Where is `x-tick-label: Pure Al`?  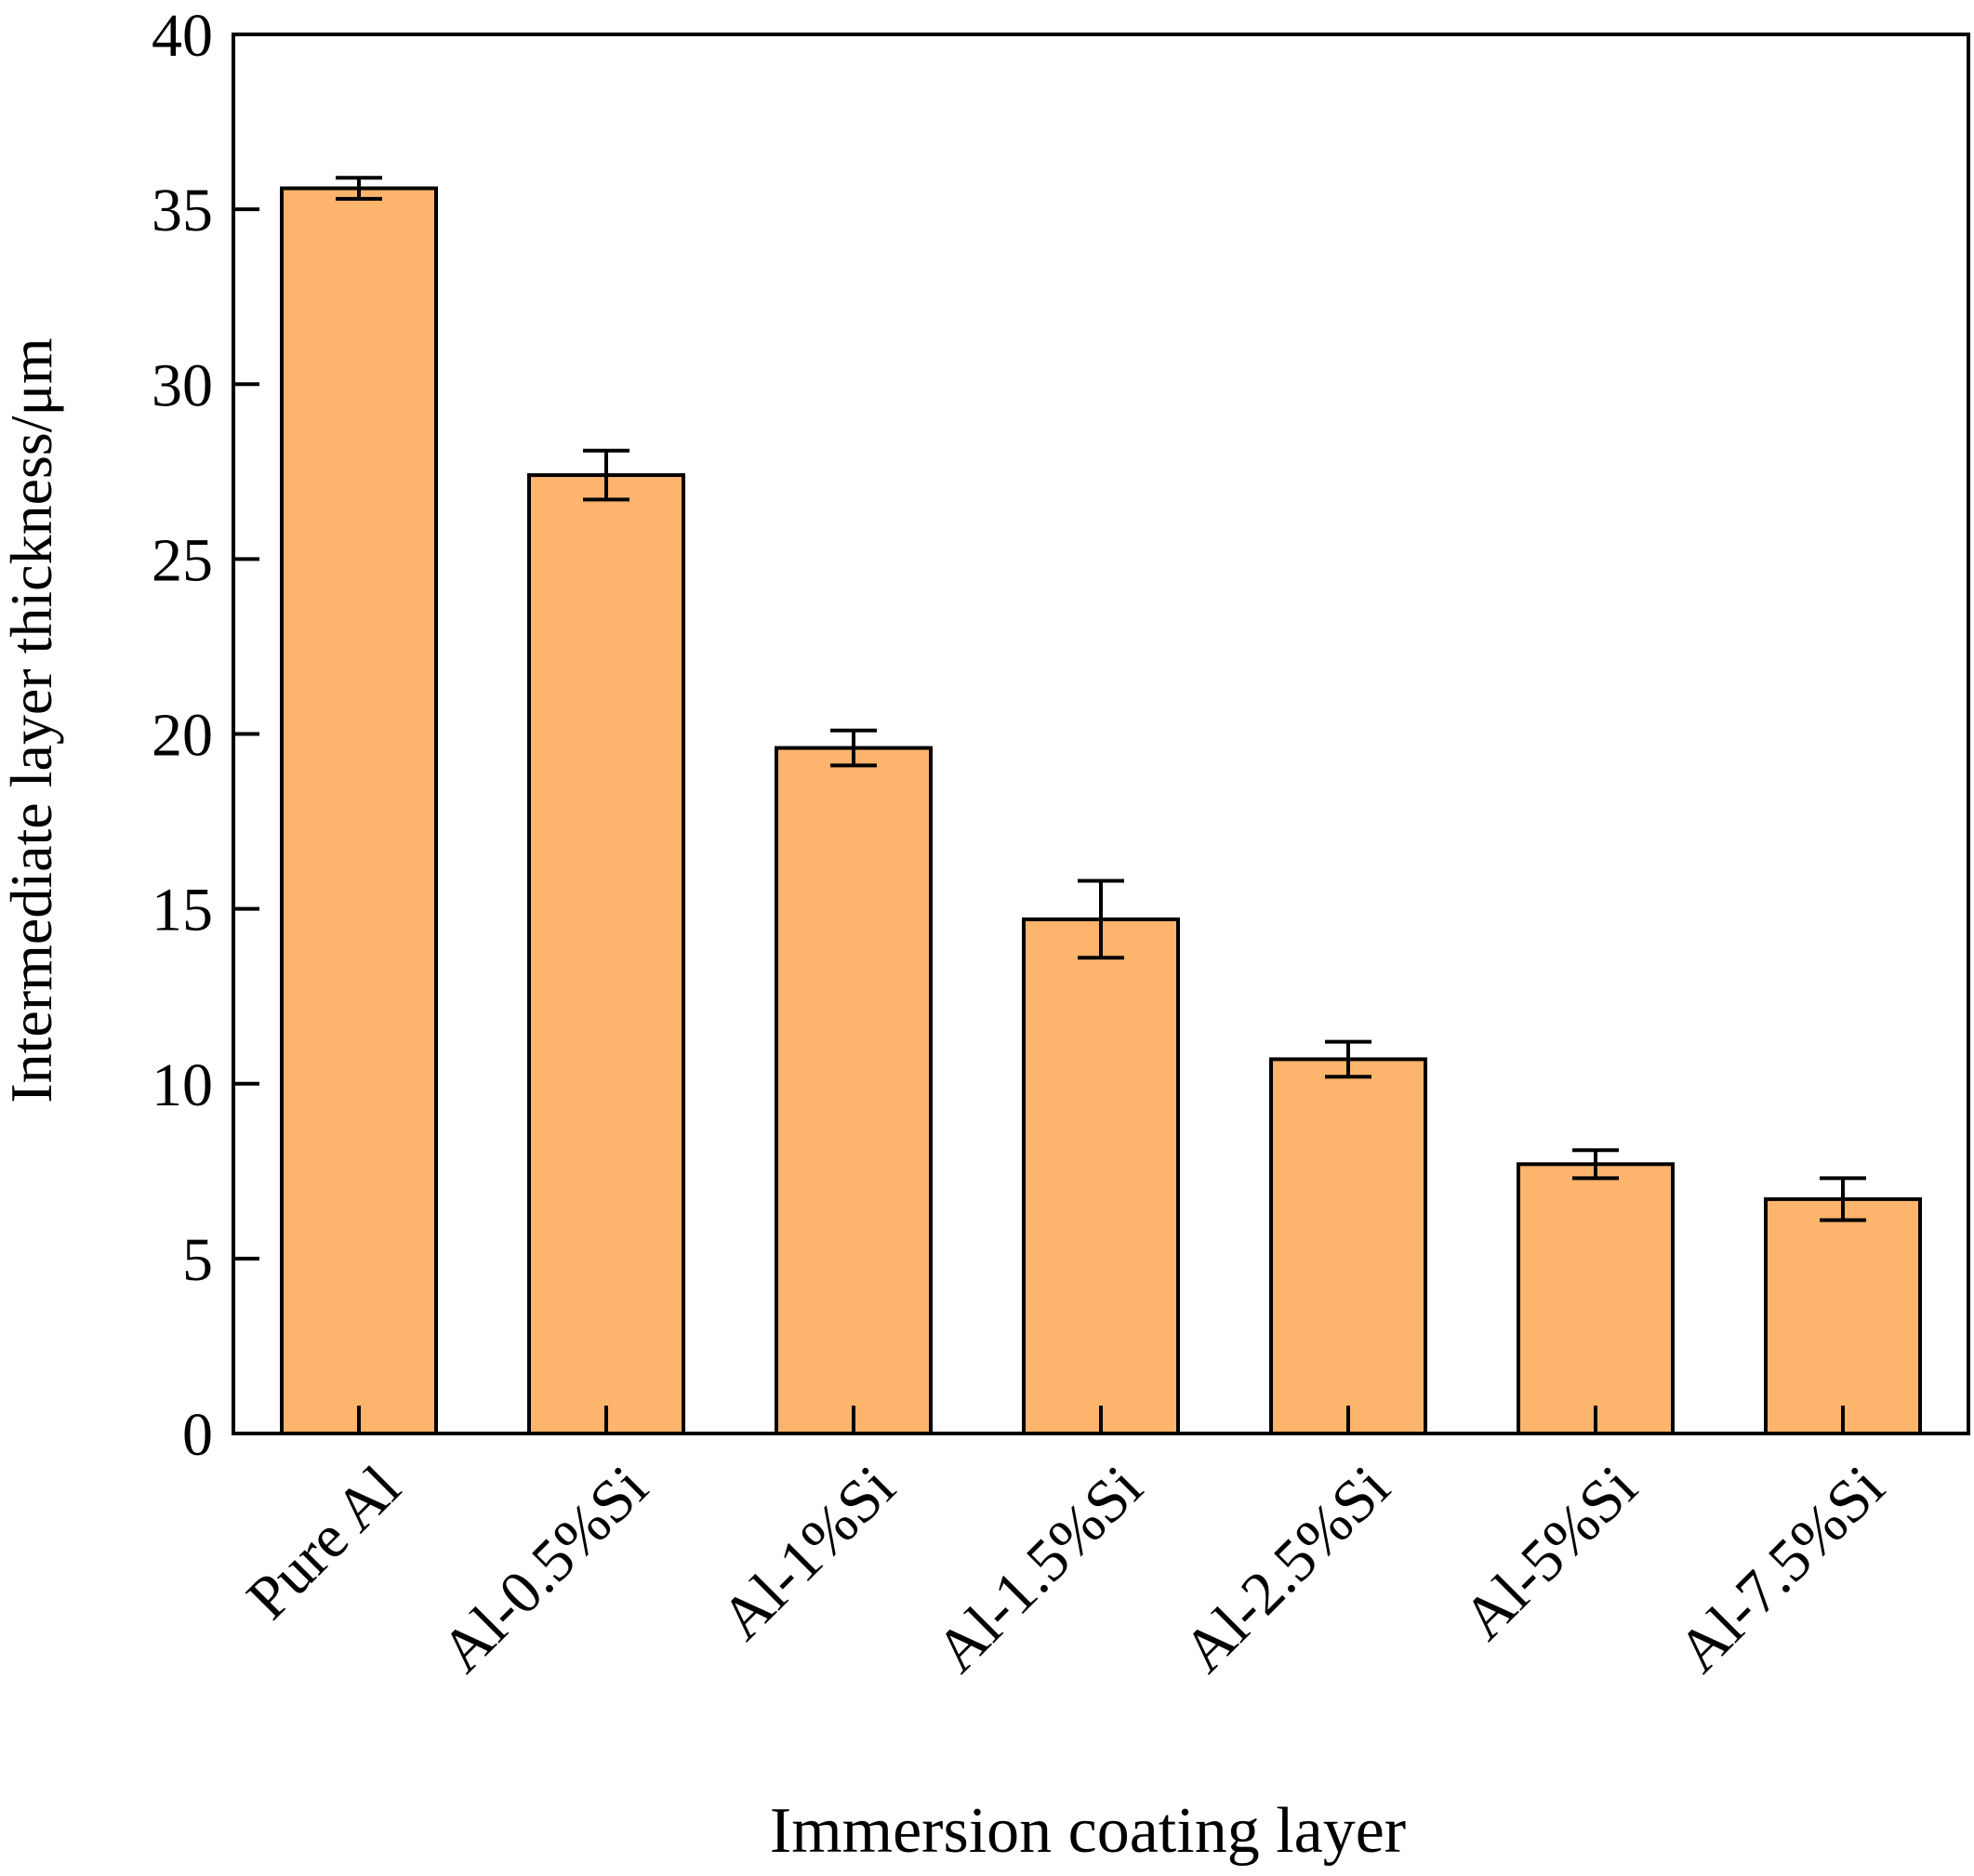 x-tick-label: Pure Al is located at coordinates (324, 1542).